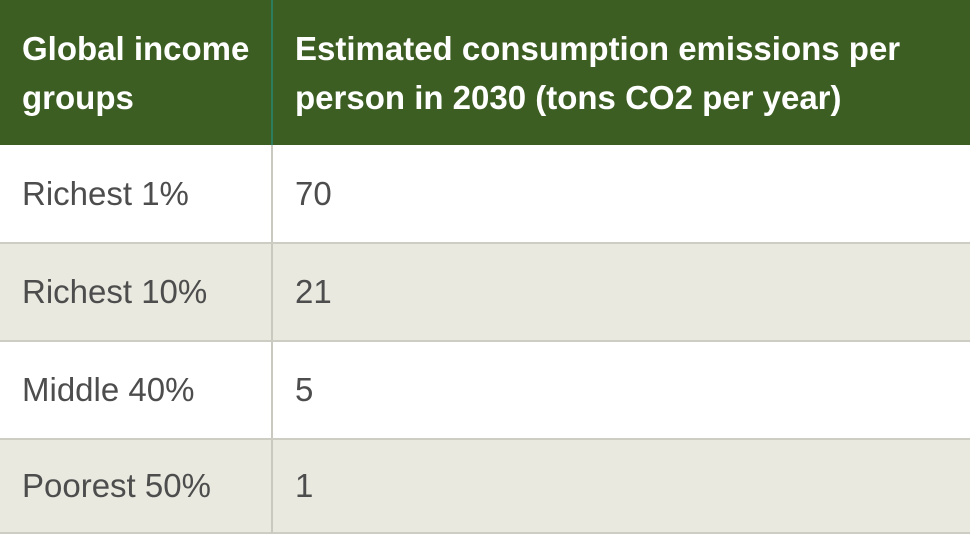 The height and width of the screenshot is (534, 970). I want to click on cell-value-richest-10: 21, so click(620, 291).